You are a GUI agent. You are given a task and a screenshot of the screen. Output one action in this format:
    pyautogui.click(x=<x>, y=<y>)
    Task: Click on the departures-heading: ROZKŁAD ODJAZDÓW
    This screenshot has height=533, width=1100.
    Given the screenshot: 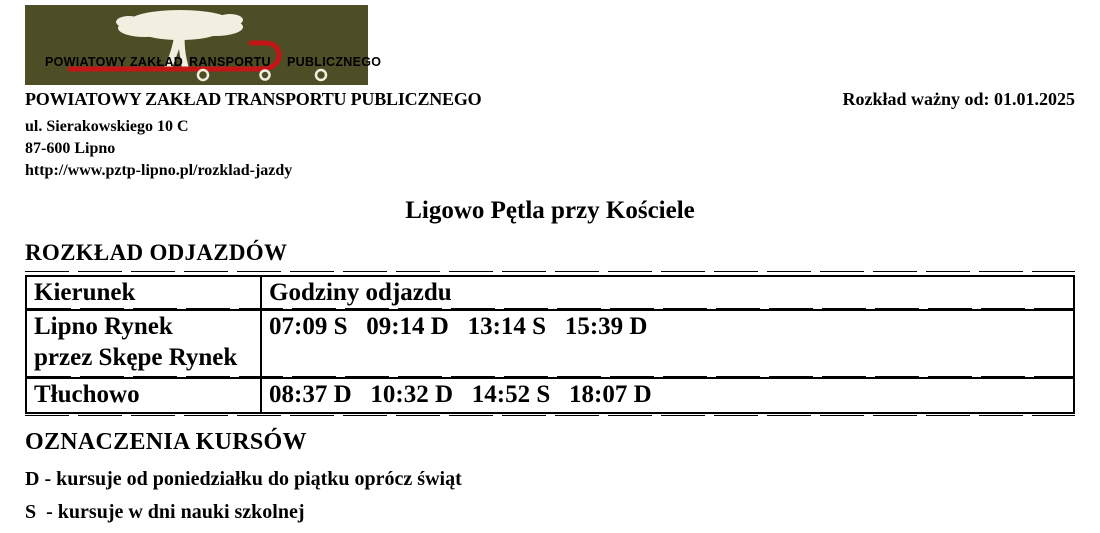 What is the action you would take?
    pyautogui.click(x=156, y=252)
    